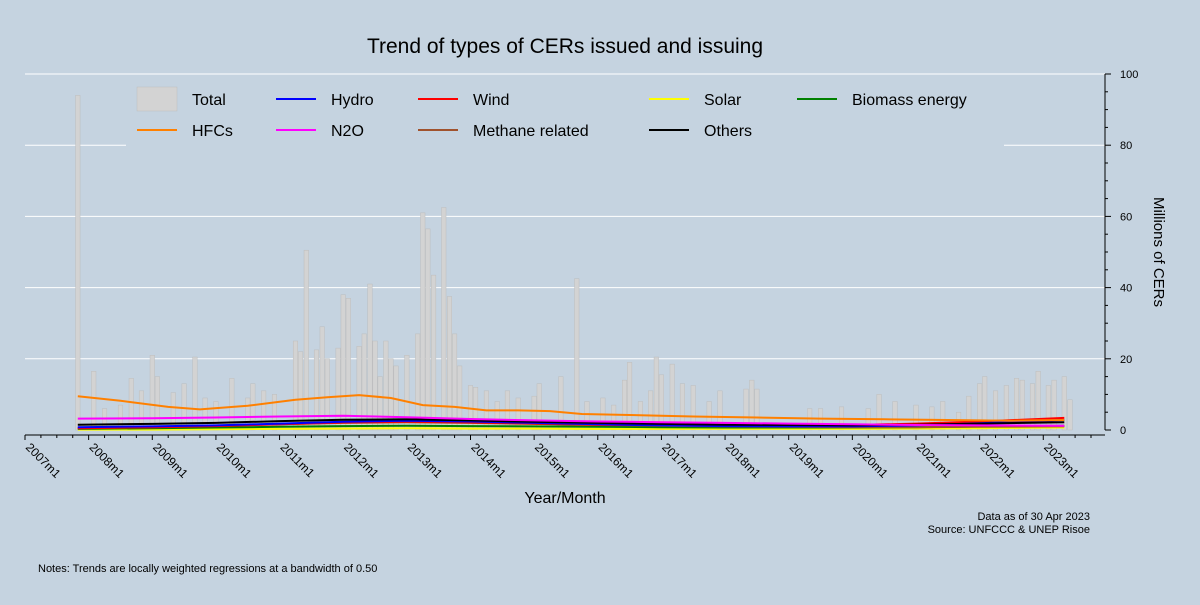  Describe the element at coordinates (1033, 517) in the screenshot. I see `data-date-note: Data as of 30 Apr 2023` at that location.